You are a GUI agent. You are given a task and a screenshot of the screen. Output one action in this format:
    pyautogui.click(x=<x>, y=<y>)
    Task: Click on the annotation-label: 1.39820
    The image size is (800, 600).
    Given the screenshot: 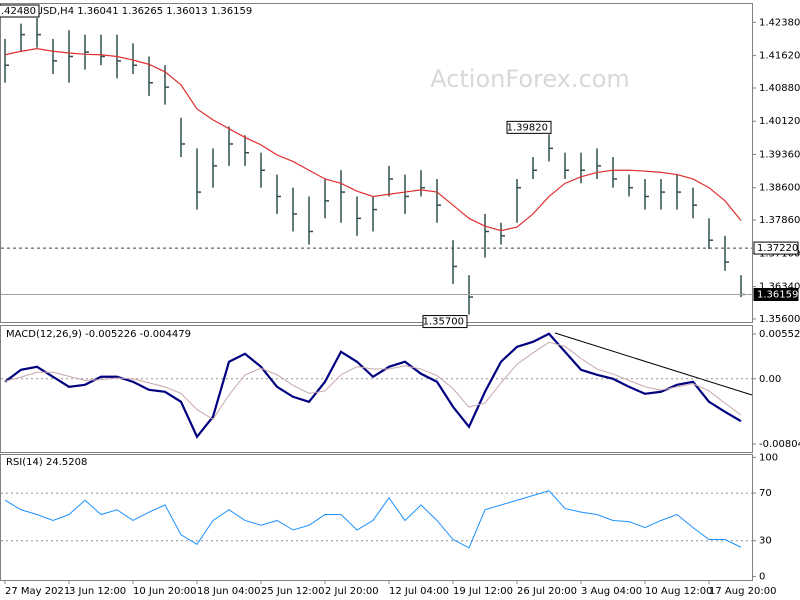 What is the action you would take?
    pyautogui.click(x=527, y=127)
    